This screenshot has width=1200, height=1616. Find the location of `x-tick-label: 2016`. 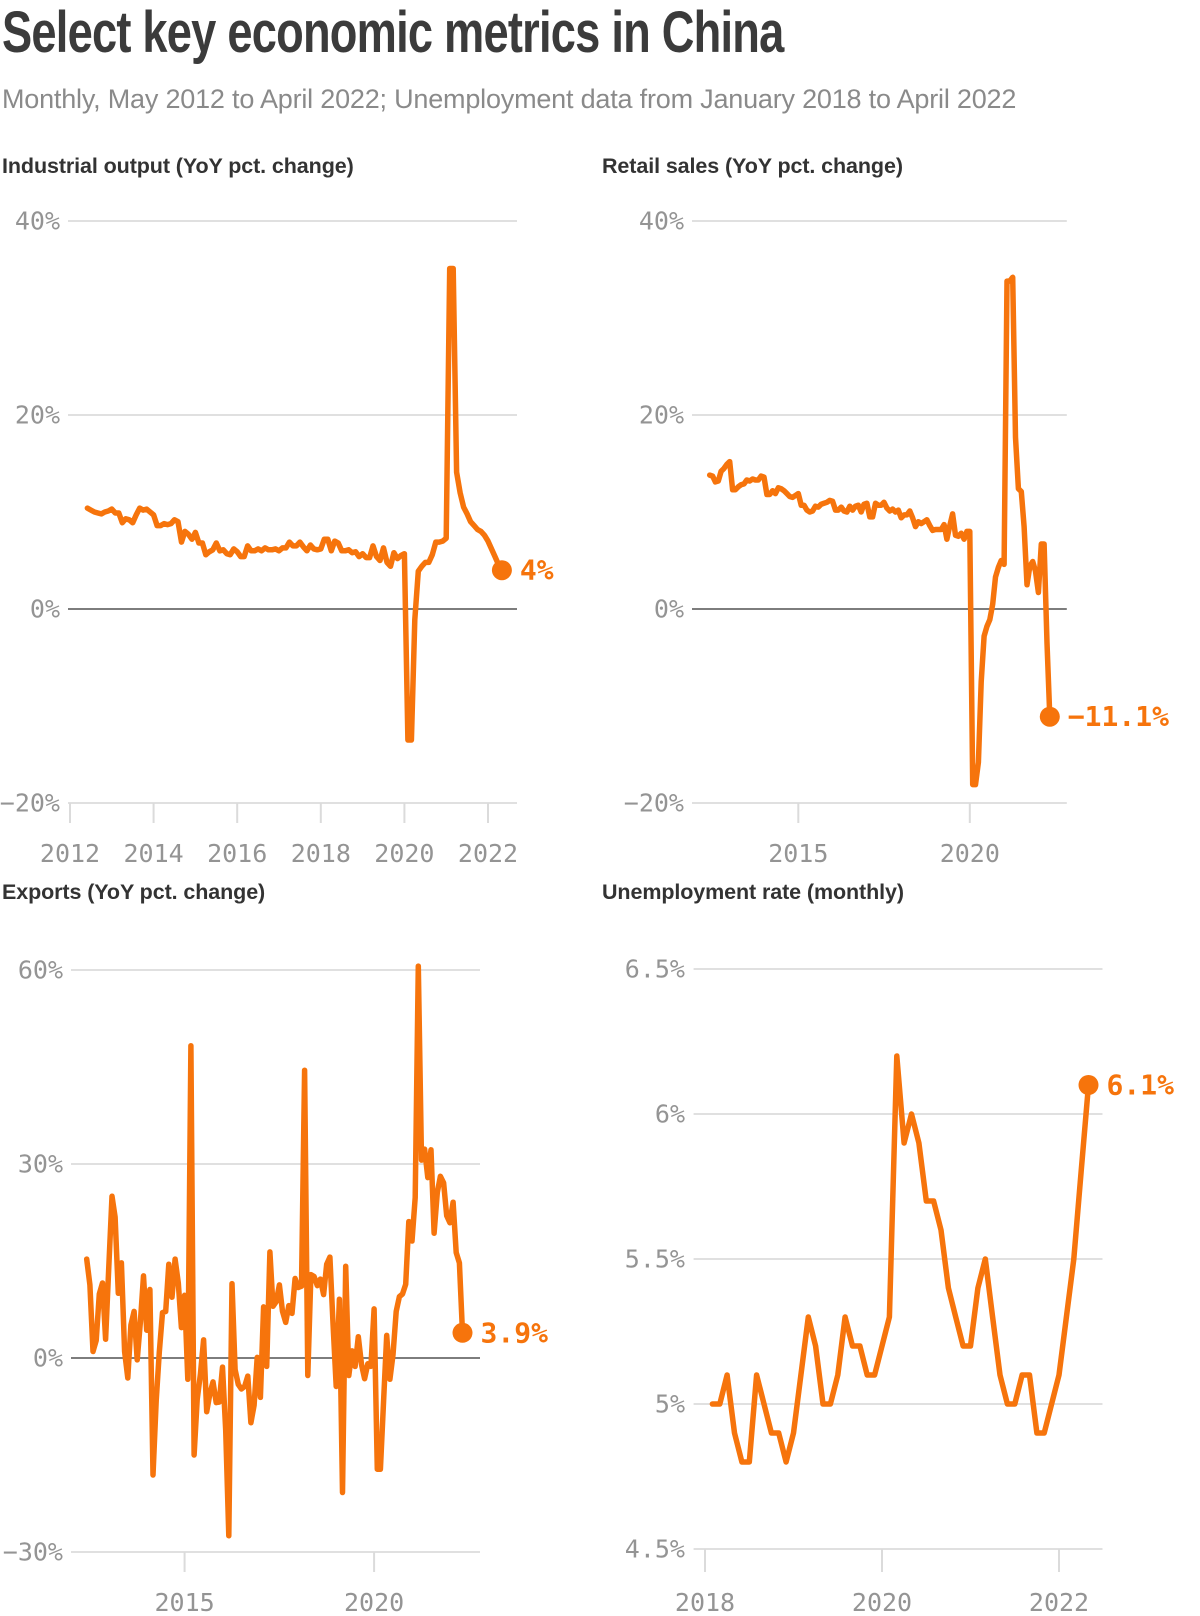

x-tick-label: 2016 is located at coordinates (237, 853).